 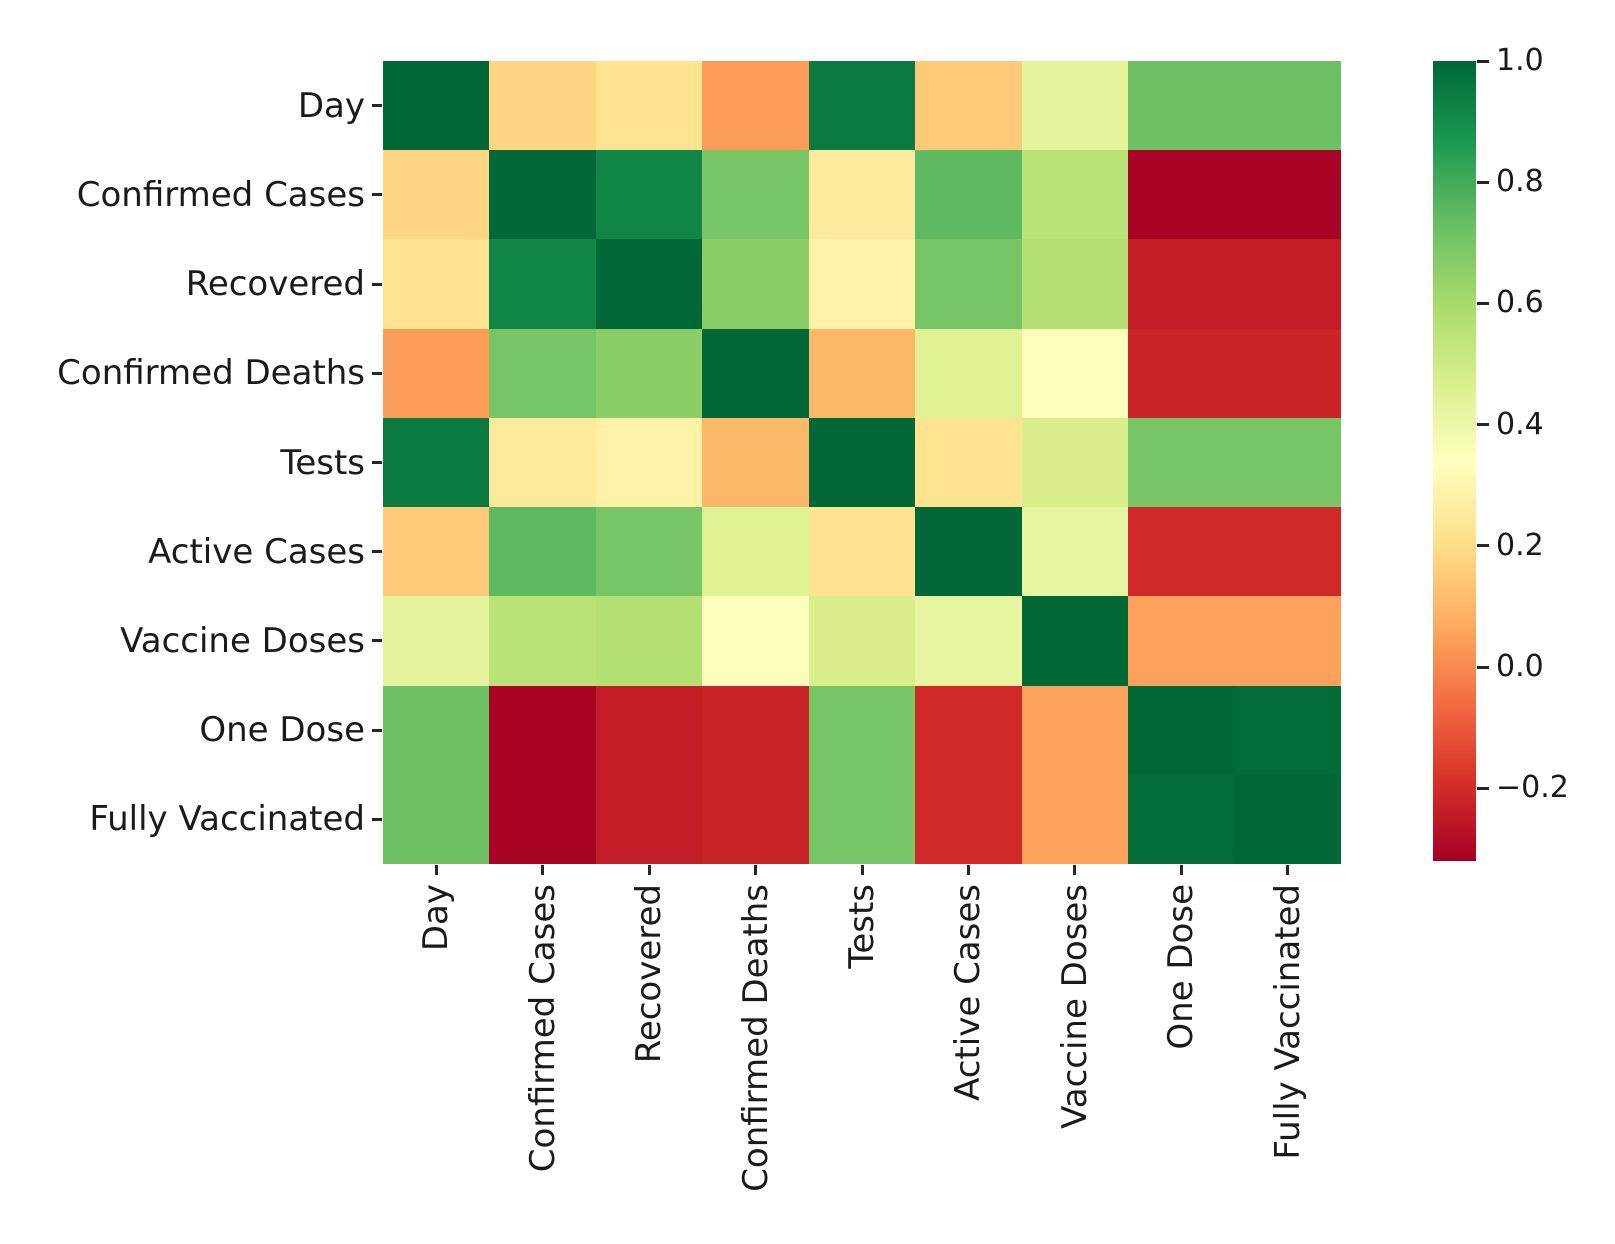 What do you see at coordinates (649, 974) in the screenshot?
I see `x-tick-label-recovered: Recovered` at bounding box center [649, 974].